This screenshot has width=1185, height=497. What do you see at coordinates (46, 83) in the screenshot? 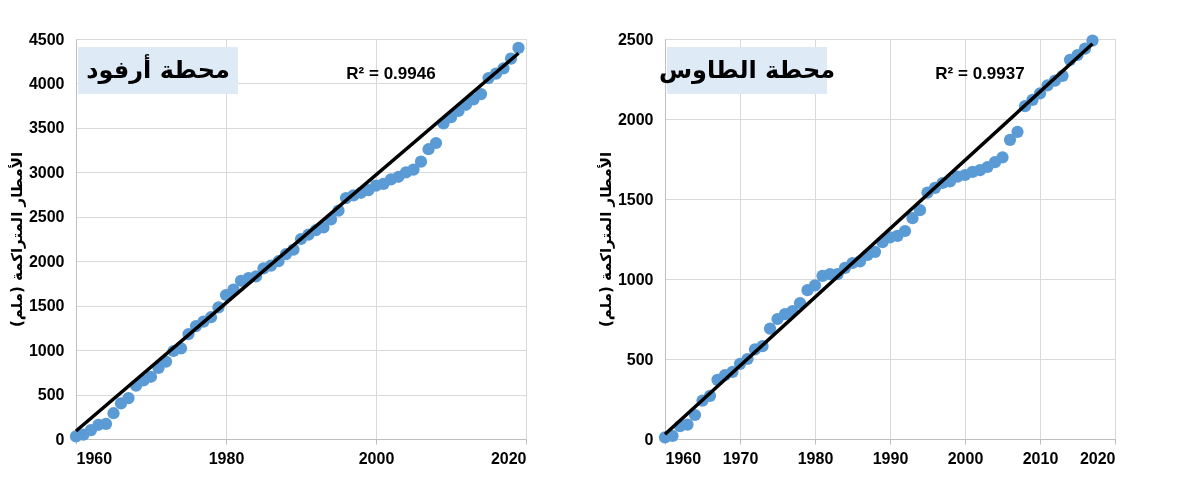
I see `y-tick-label: 4000` at bounding box center [46, 83].